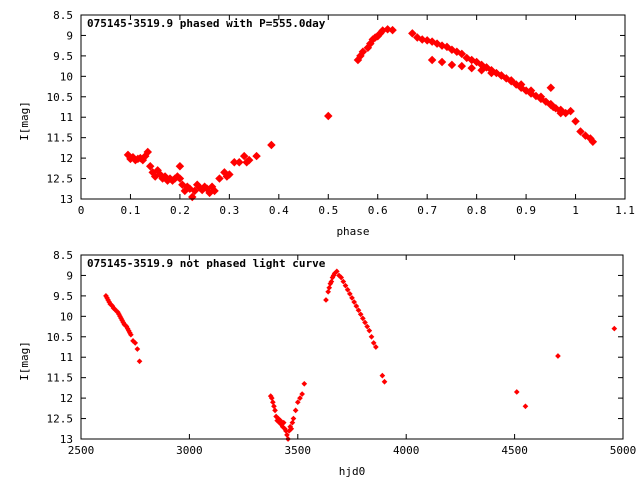 The width and height of the screenshot is (640, 480). Describe the element at coordinates (378, 210) in the screenshot. I see `phased-x-tick-label: 0.6` at that location.